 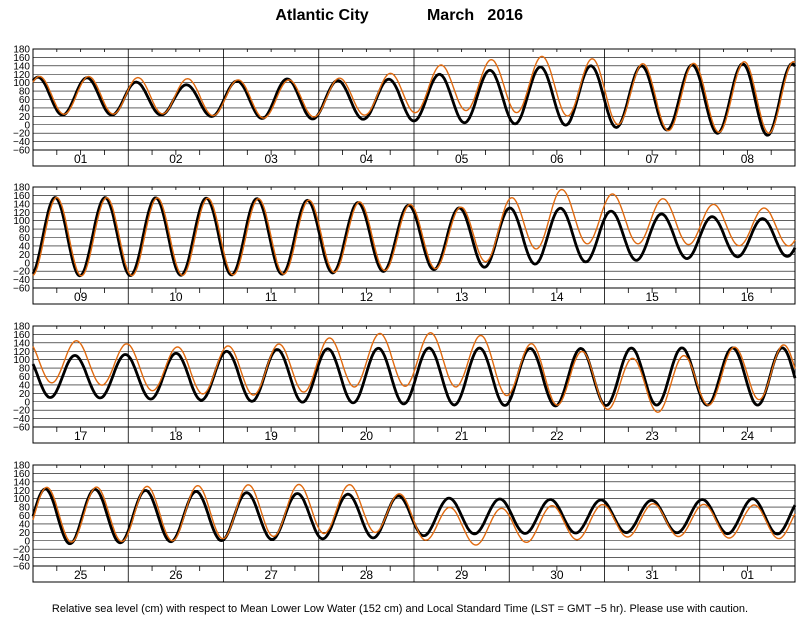 What do you see at coordinates (271, 297) in the screenshot?
I see `day-label: 11` at bounding box center [271, 297].